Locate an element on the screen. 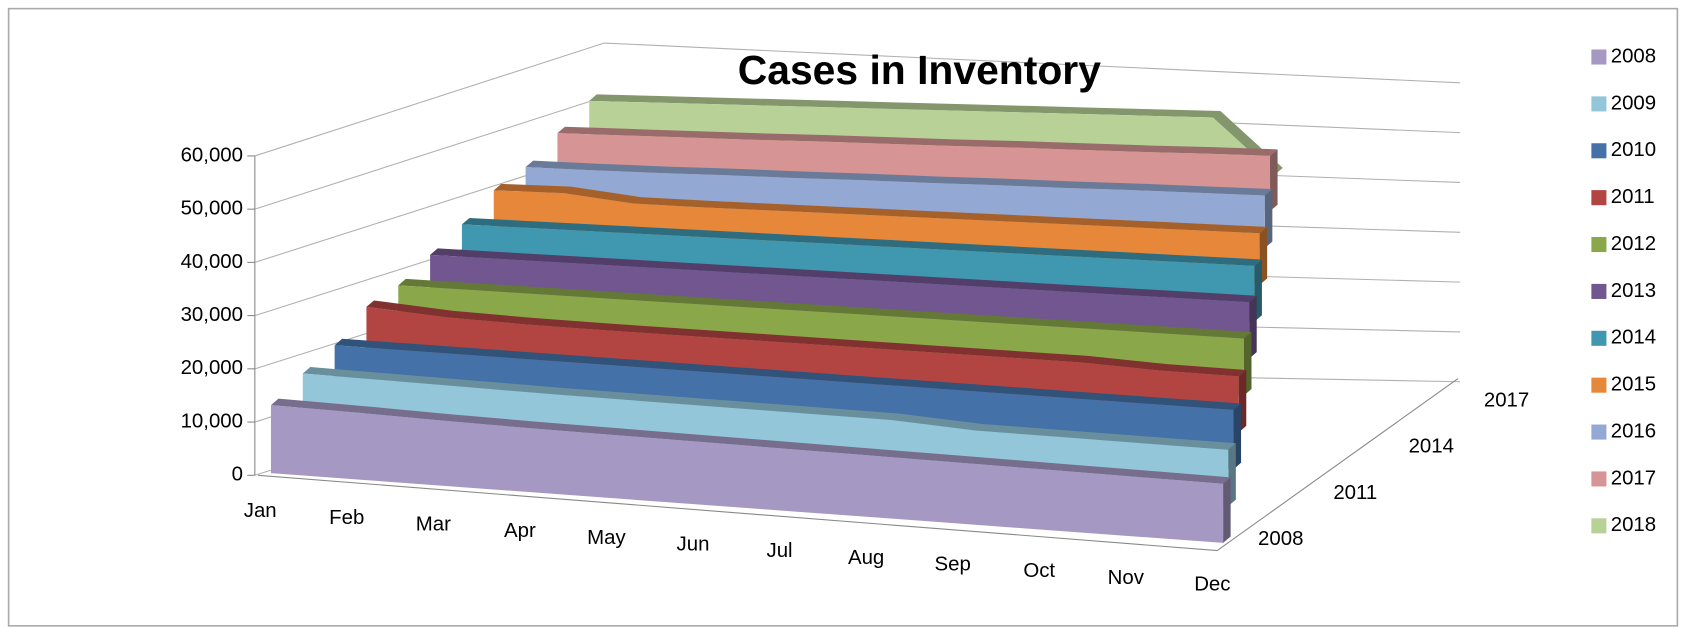 Image resolution: width=1686 pixels, height=628 pixels. legend-label: 2010 is located at coordinates (1633, 150).